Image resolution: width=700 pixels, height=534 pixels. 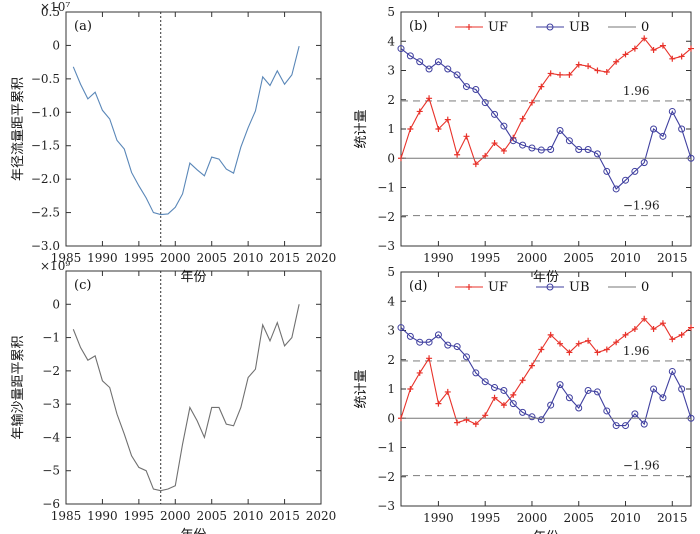 I want to click on y-tick-label: 4, so click(x=391, y=301).